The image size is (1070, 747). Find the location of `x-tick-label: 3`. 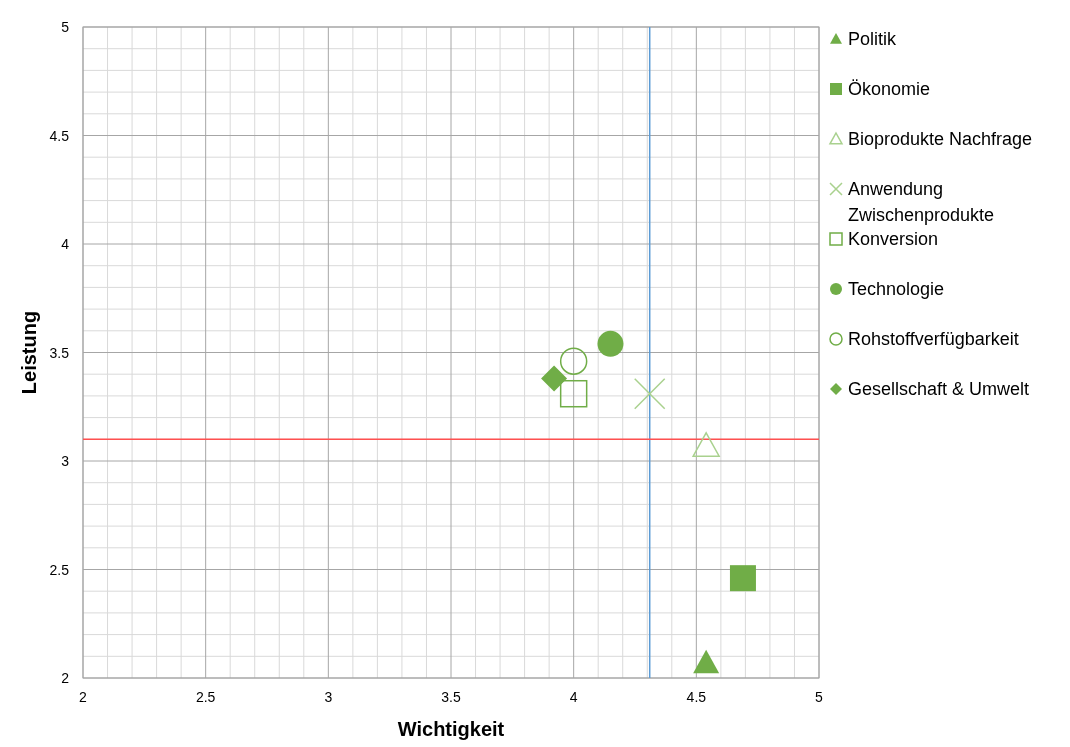

x-tick-label: 3 is located at coordinates (328, 697).